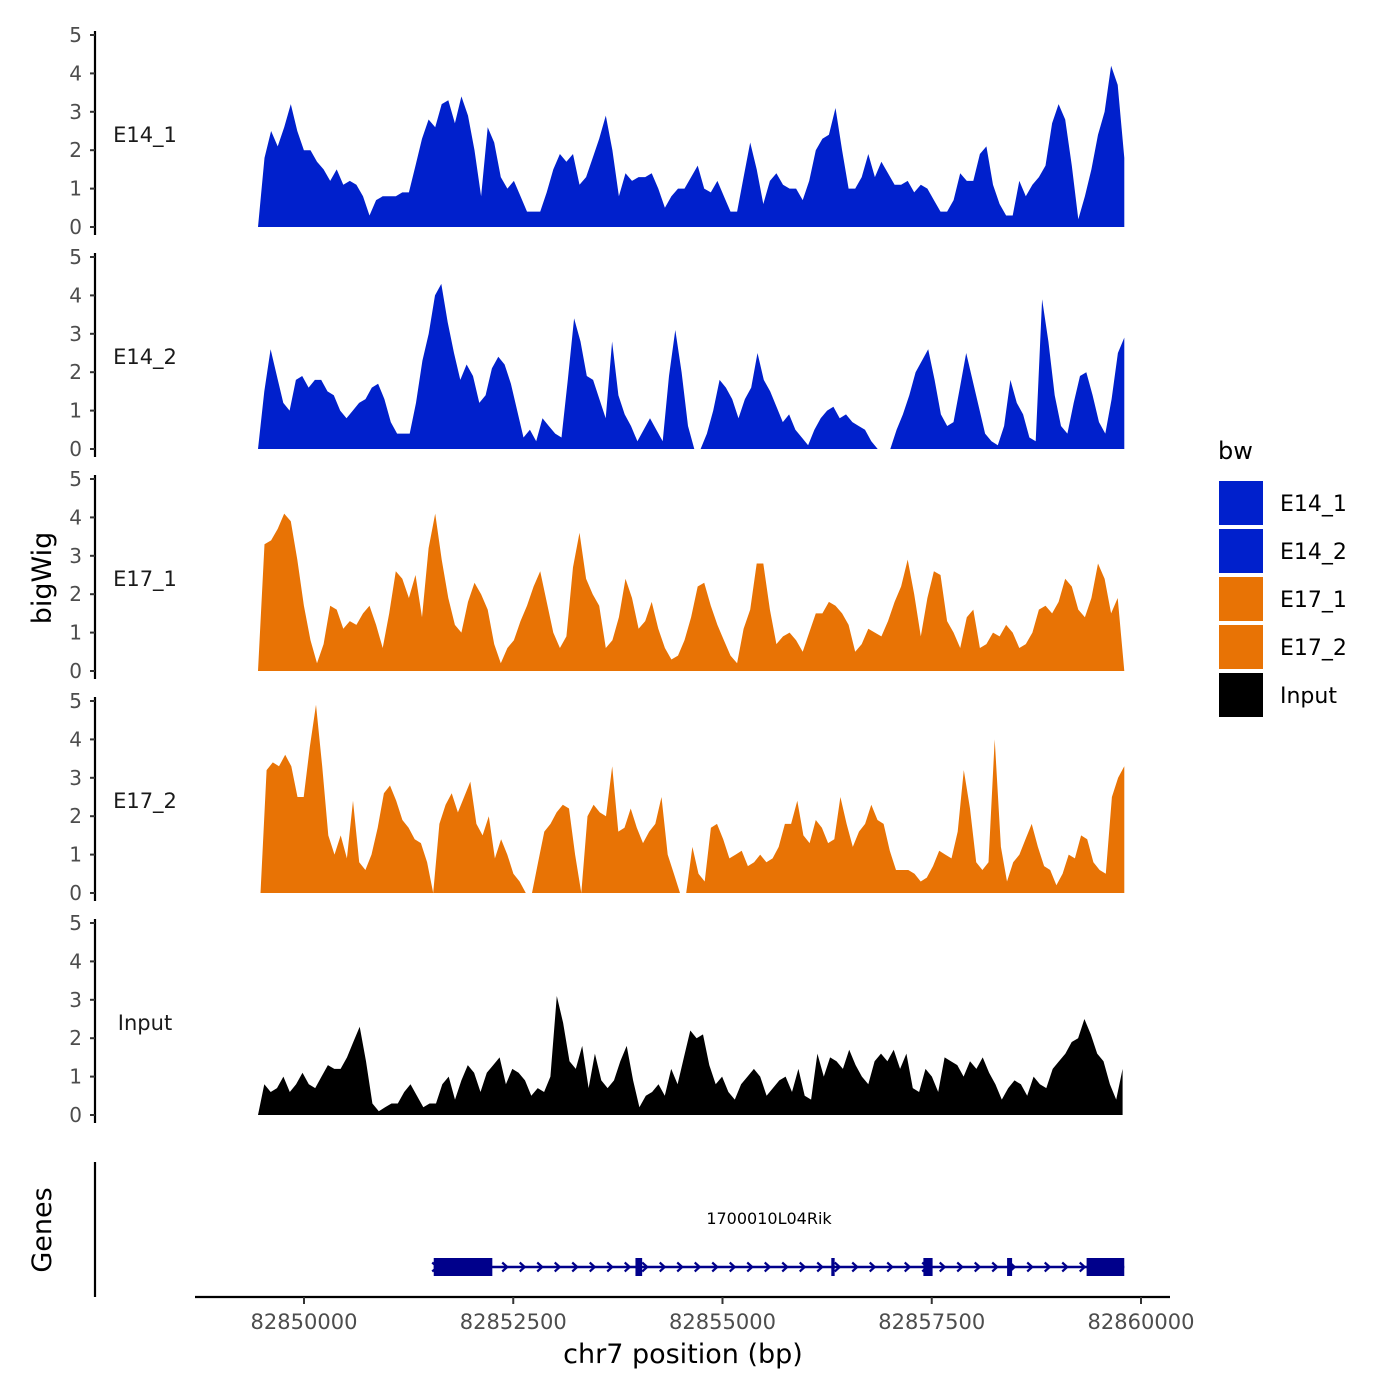 The image size is (1400, 1400). Describe the element at coordinates (778, 1267) in the screenshot. I see `gene-model` at that location.